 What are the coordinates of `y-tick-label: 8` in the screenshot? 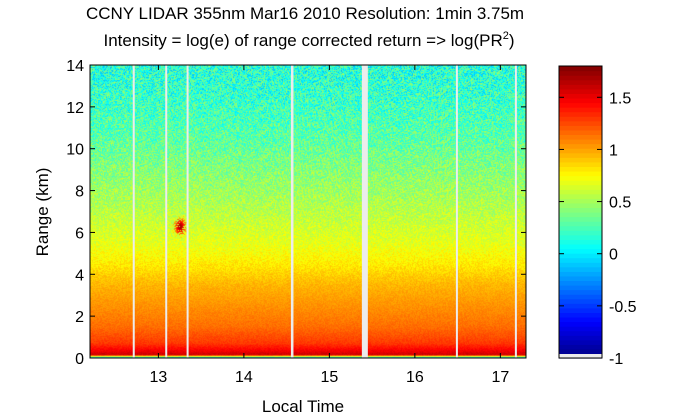 It's located at (79, 192).